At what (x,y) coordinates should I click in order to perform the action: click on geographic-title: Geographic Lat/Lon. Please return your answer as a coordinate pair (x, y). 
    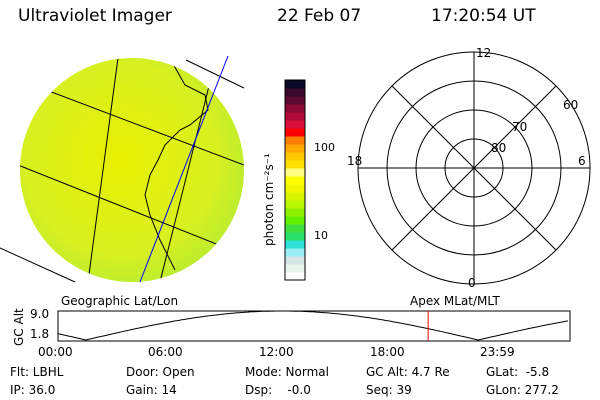
    Looking at the image, I should click on (120, 301).